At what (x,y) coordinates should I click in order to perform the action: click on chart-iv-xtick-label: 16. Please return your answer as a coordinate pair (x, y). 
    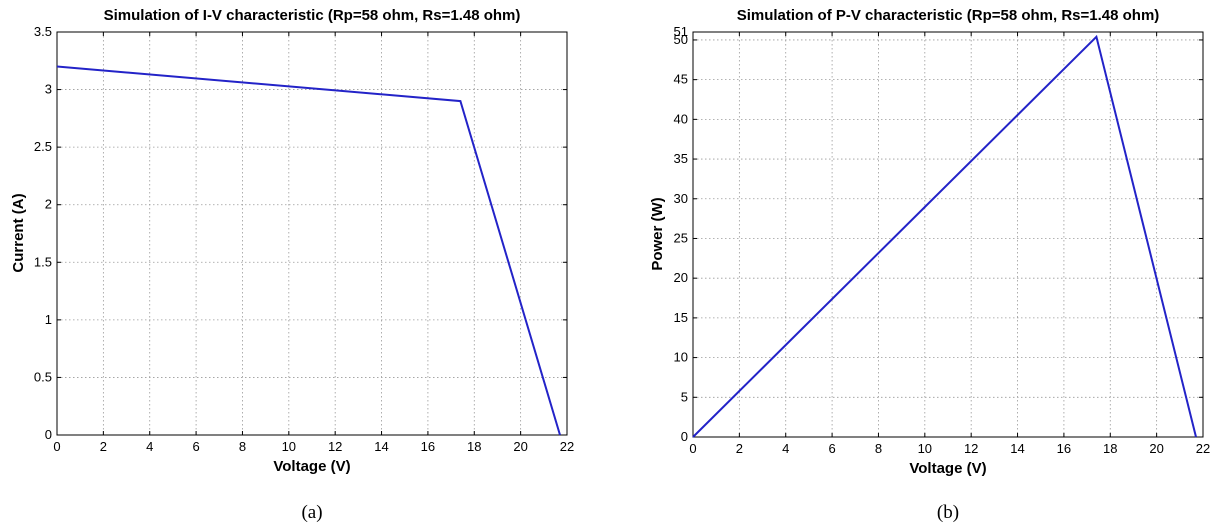
    Looking at the image, I should click on (428, 446).